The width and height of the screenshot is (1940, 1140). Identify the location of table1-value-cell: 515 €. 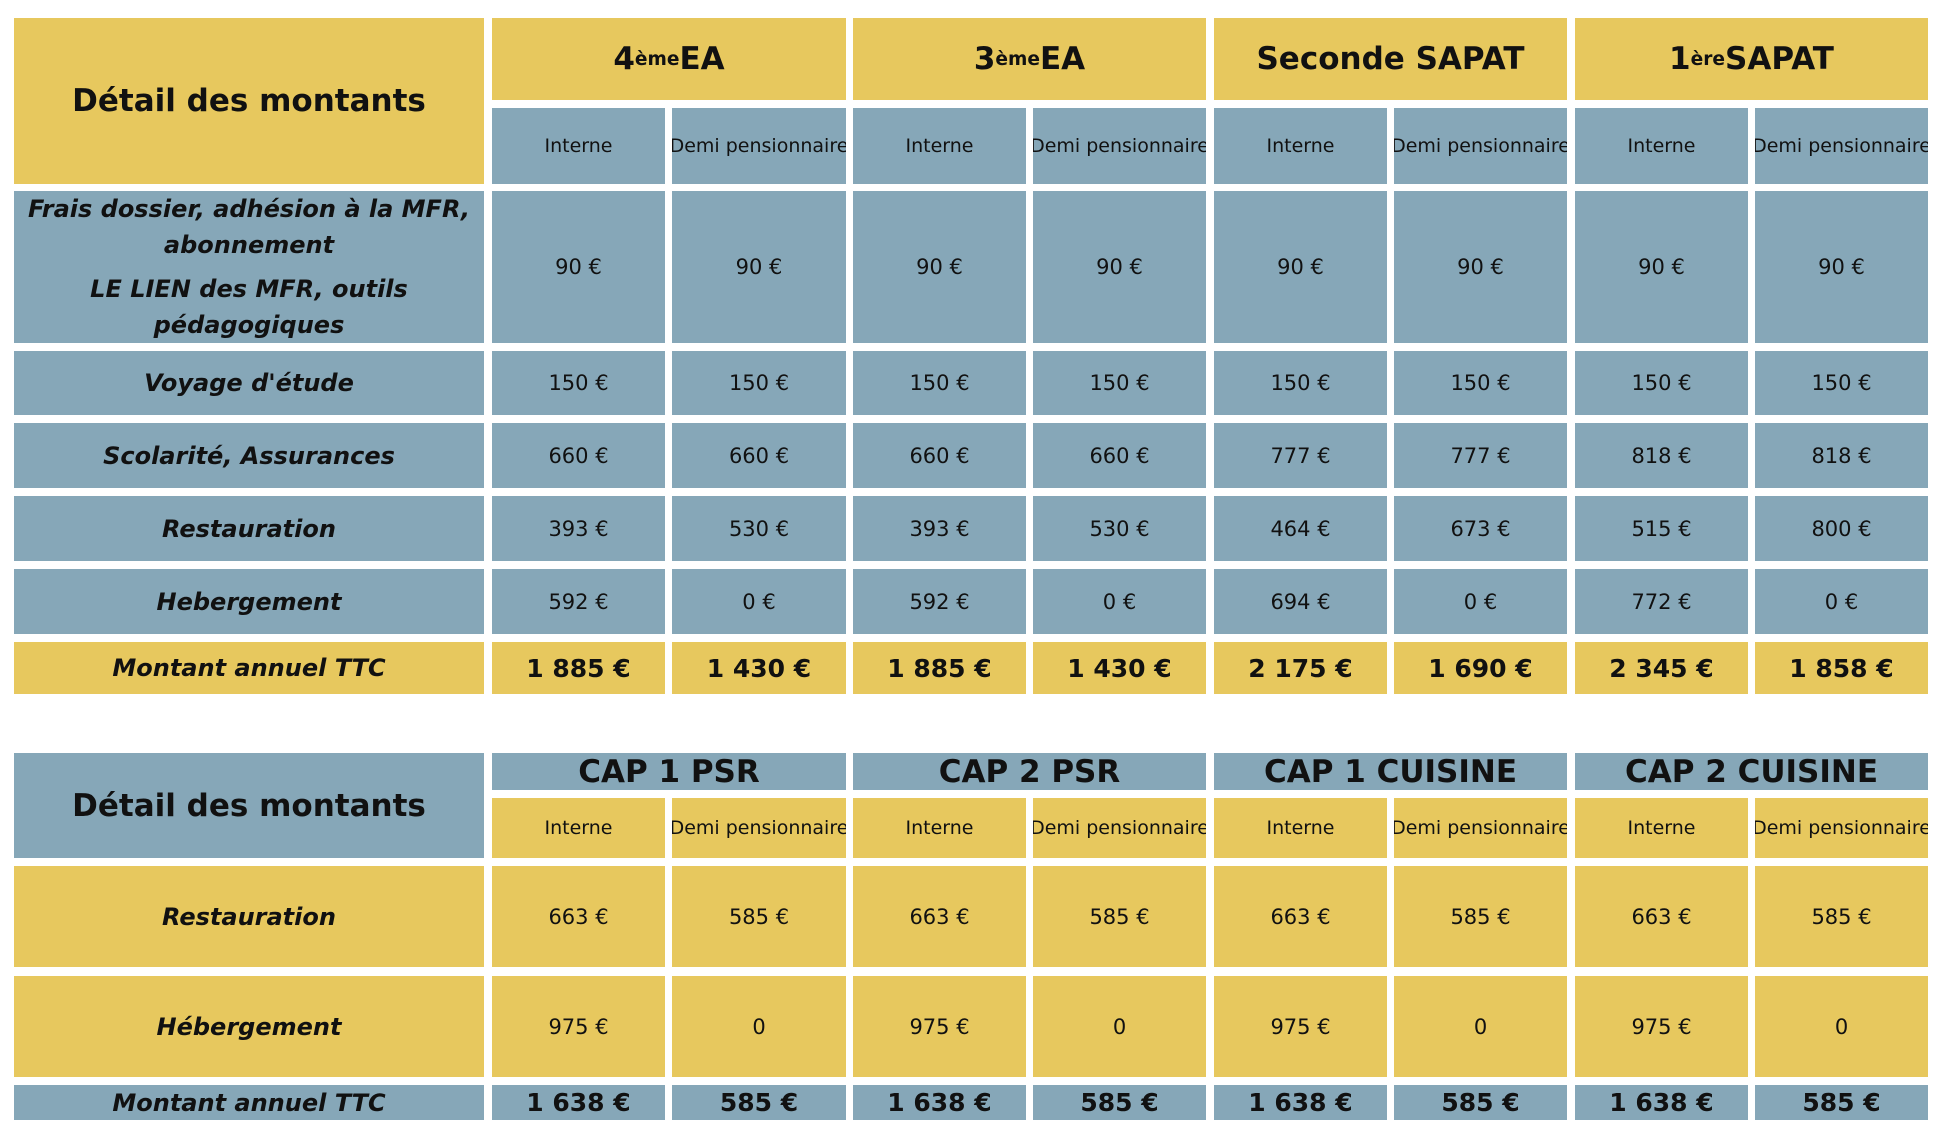
(1661, 528).